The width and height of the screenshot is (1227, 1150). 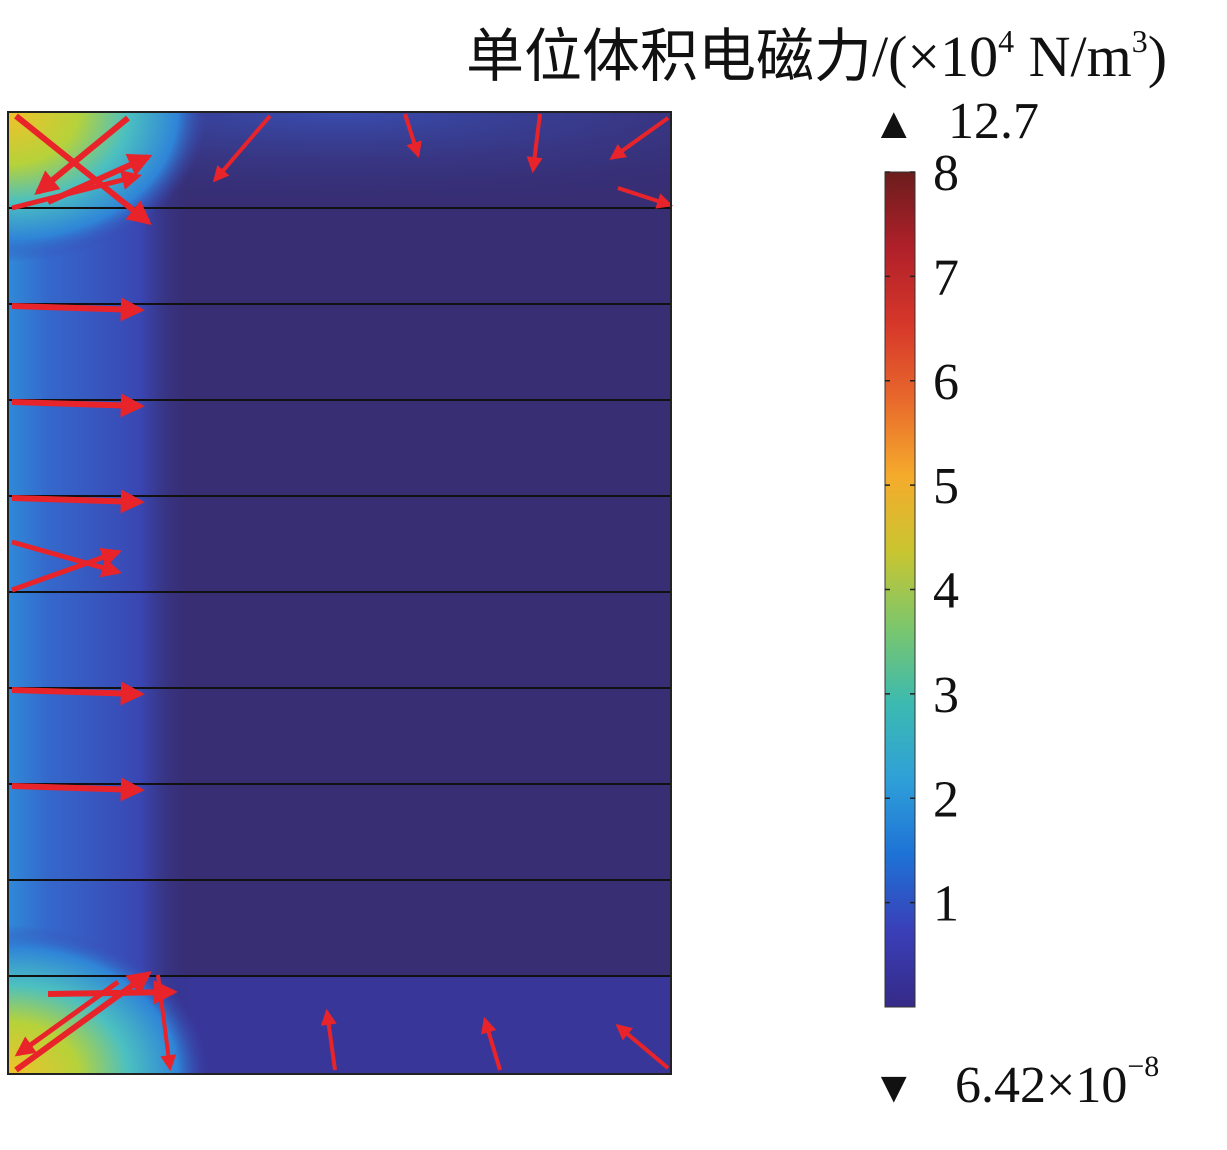 I want to click on chart-title: 单位体积电磁力/(×104 N/m3), so click(x=816, y=56).